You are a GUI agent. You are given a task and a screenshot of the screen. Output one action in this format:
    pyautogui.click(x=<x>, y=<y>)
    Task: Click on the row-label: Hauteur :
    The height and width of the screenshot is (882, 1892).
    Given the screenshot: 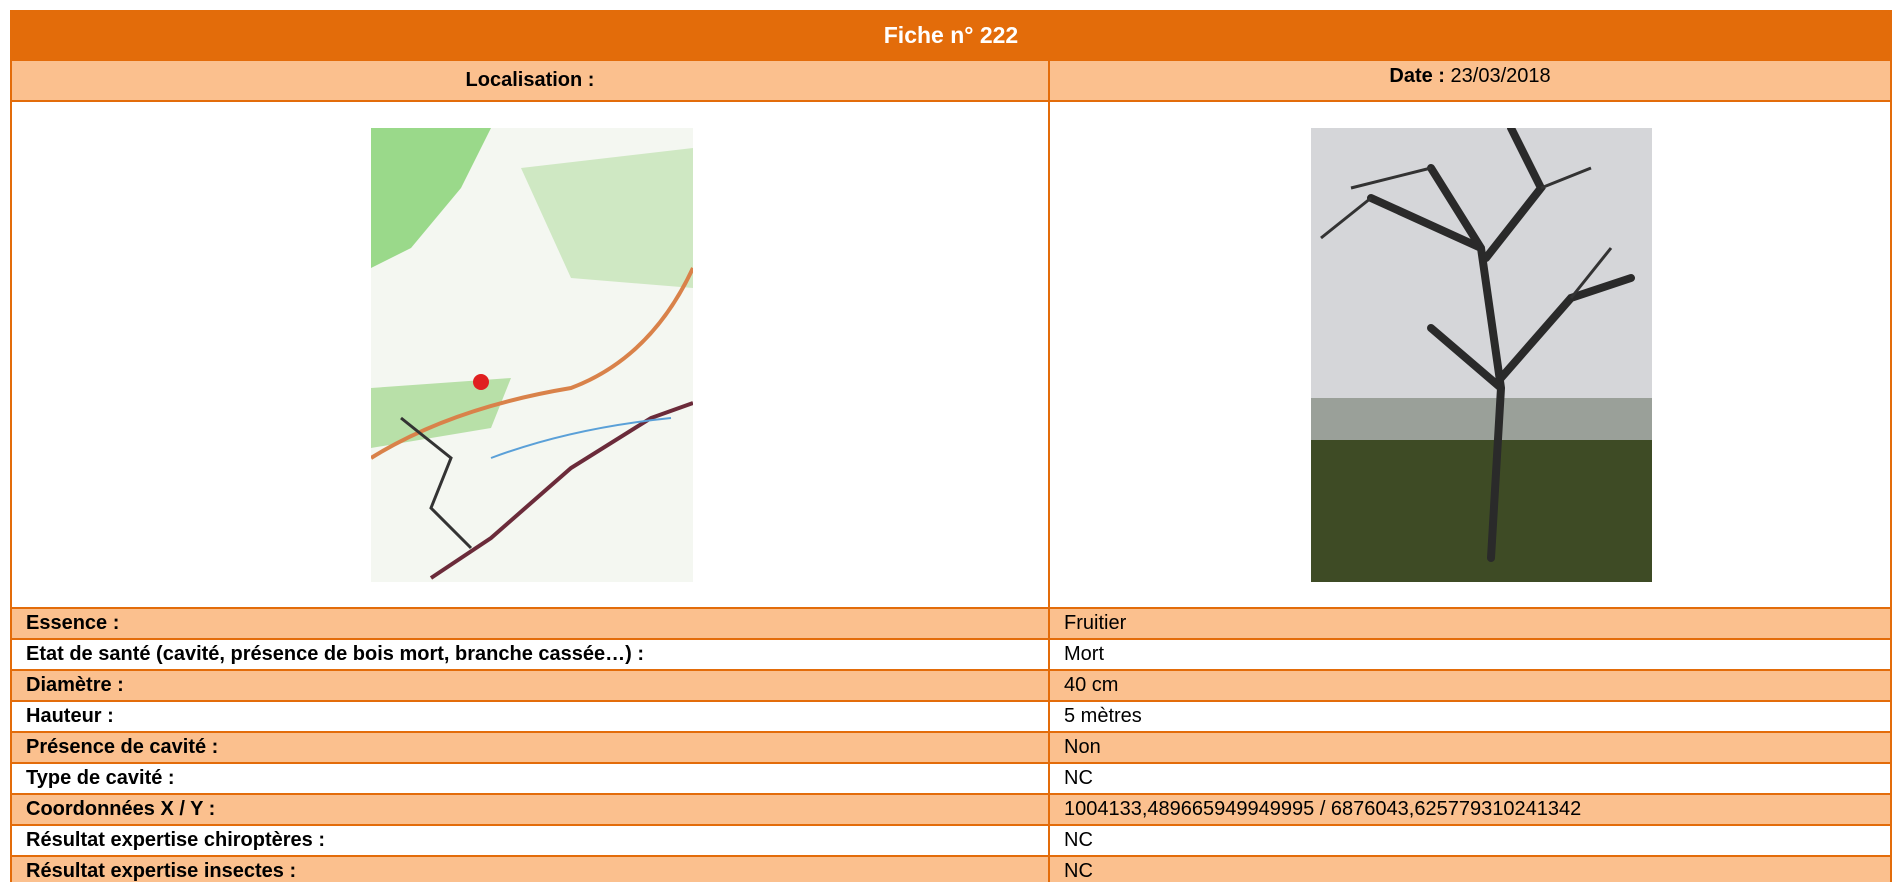 What is the action you would take?
    pyautogui.click(x=530, y=716)
    